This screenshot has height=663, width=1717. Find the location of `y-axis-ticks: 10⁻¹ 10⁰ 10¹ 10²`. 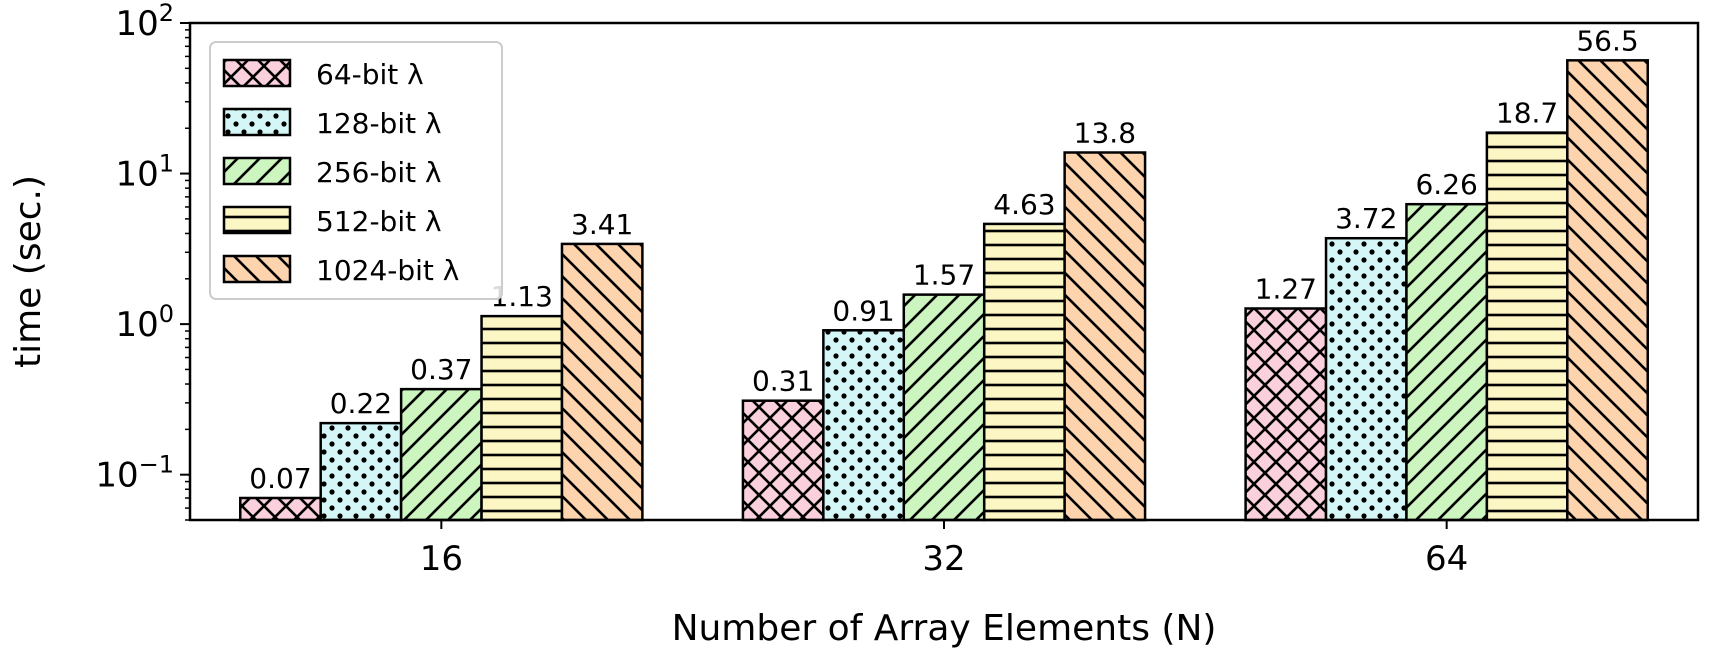

y-axis-ticks: 10⁻¹ 10⁰ 10¹ 10² is located at coordinates (142, 260).